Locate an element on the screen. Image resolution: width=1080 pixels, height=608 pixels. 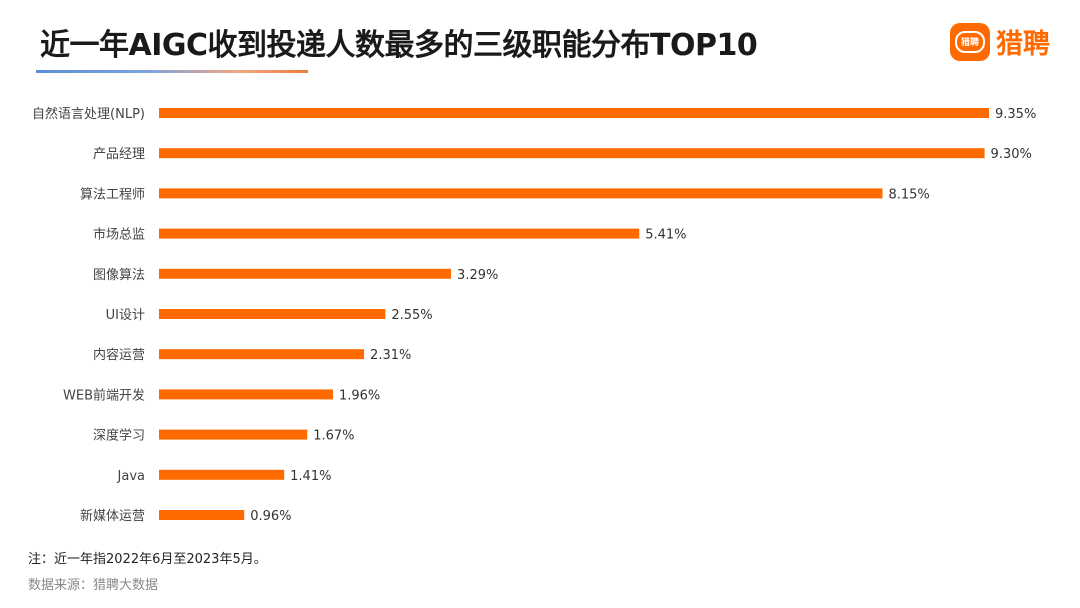
category-label: 深度学习 is located at coordinates (119, 436).